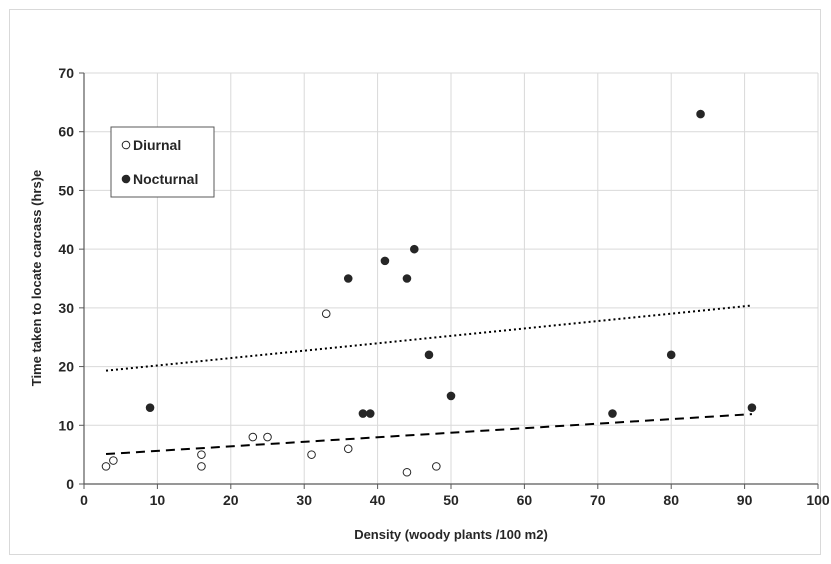 This screenshot has height=564, width=831. I want to click on y-tick-label: 40, so click(66, 249).